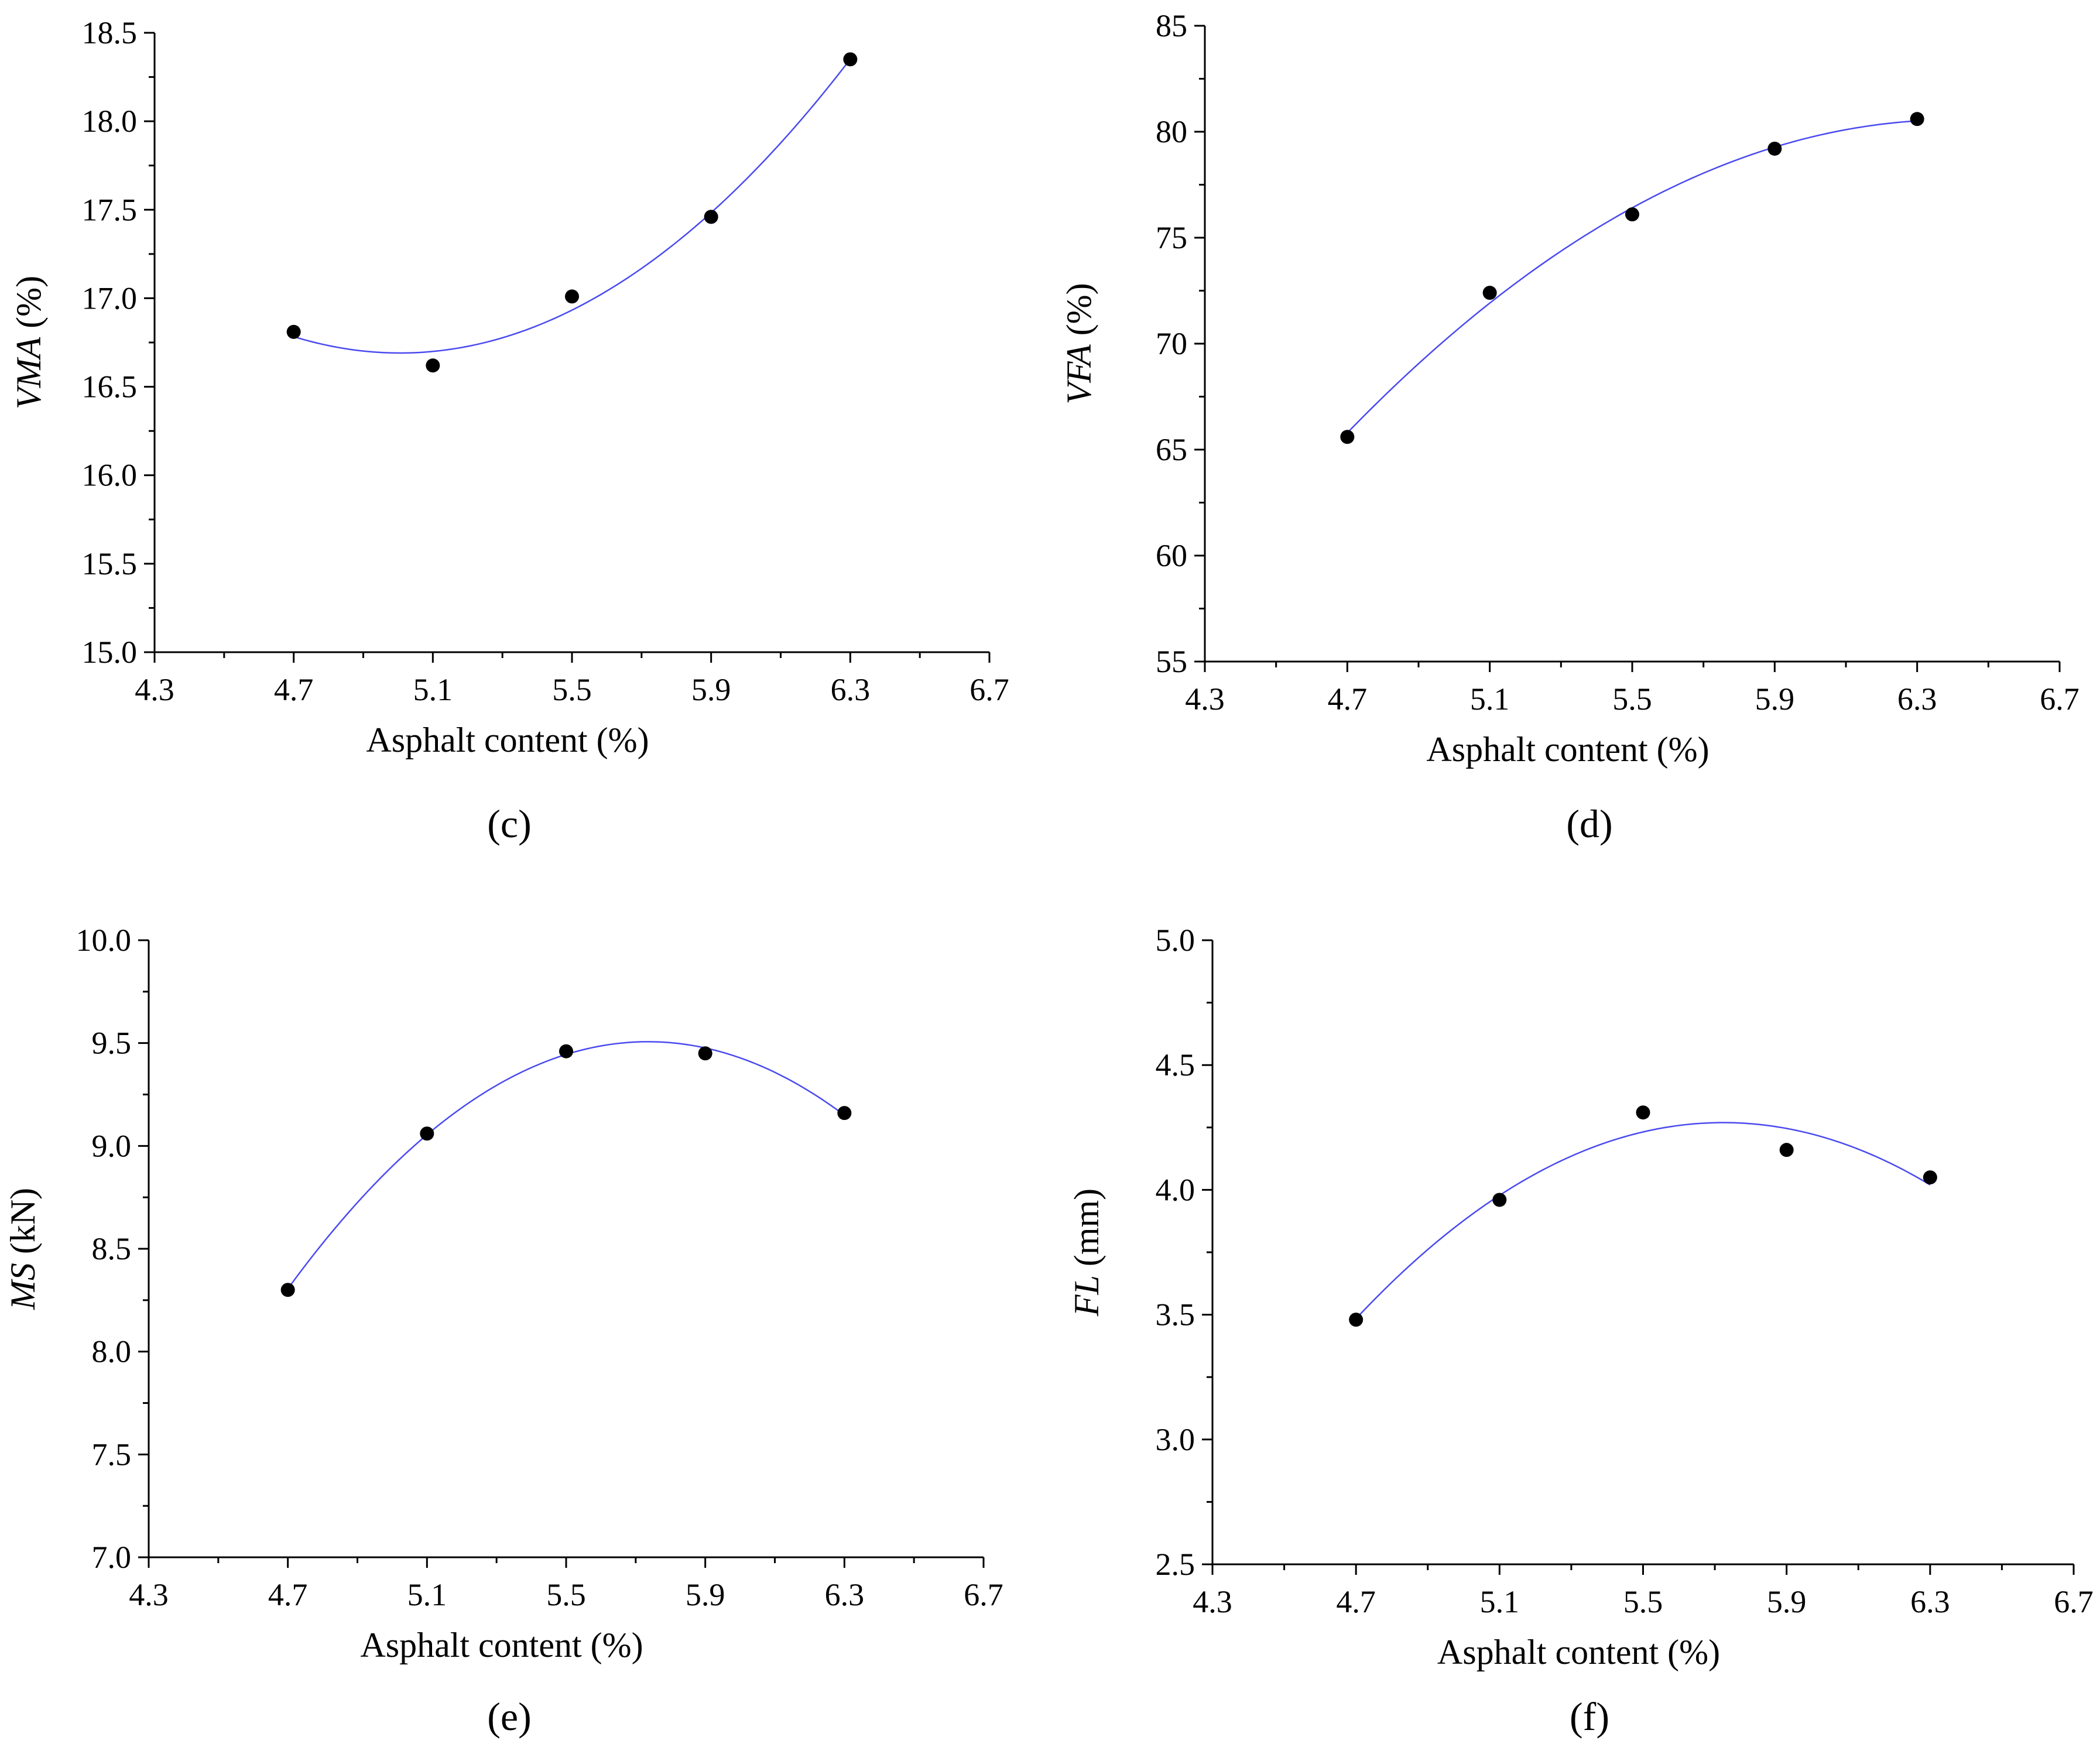  What do you see at coordinates (1086, 1252) in the screenshot?
I see `y-axis-title: FL (mm)` at bounding box center [1086, 1252].